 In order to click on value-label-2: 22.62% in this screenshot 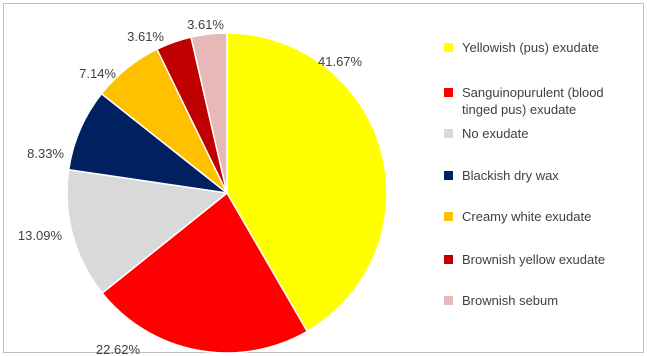, I will do `click(118, 349)`.